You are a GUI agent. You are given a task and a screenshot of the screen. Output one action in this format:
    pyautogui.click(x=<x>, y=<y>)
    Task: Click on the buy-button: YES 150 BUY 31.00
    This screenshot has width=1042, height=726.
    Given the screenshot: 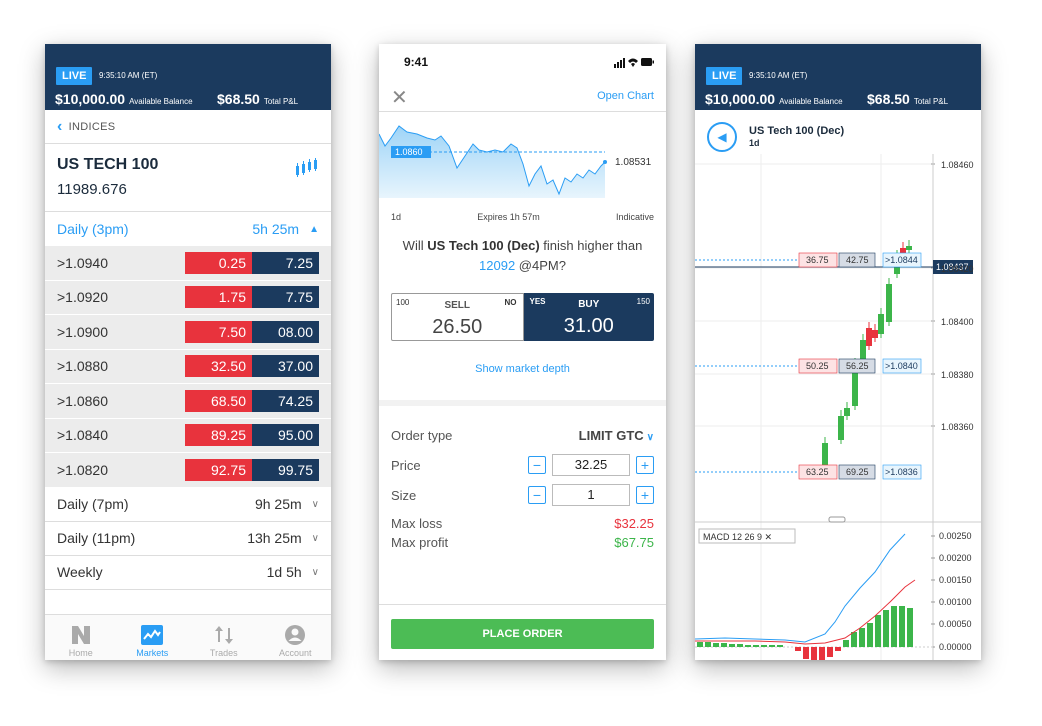 What is the action you would take?
    pyautogui.click(x=588, y=317)
    